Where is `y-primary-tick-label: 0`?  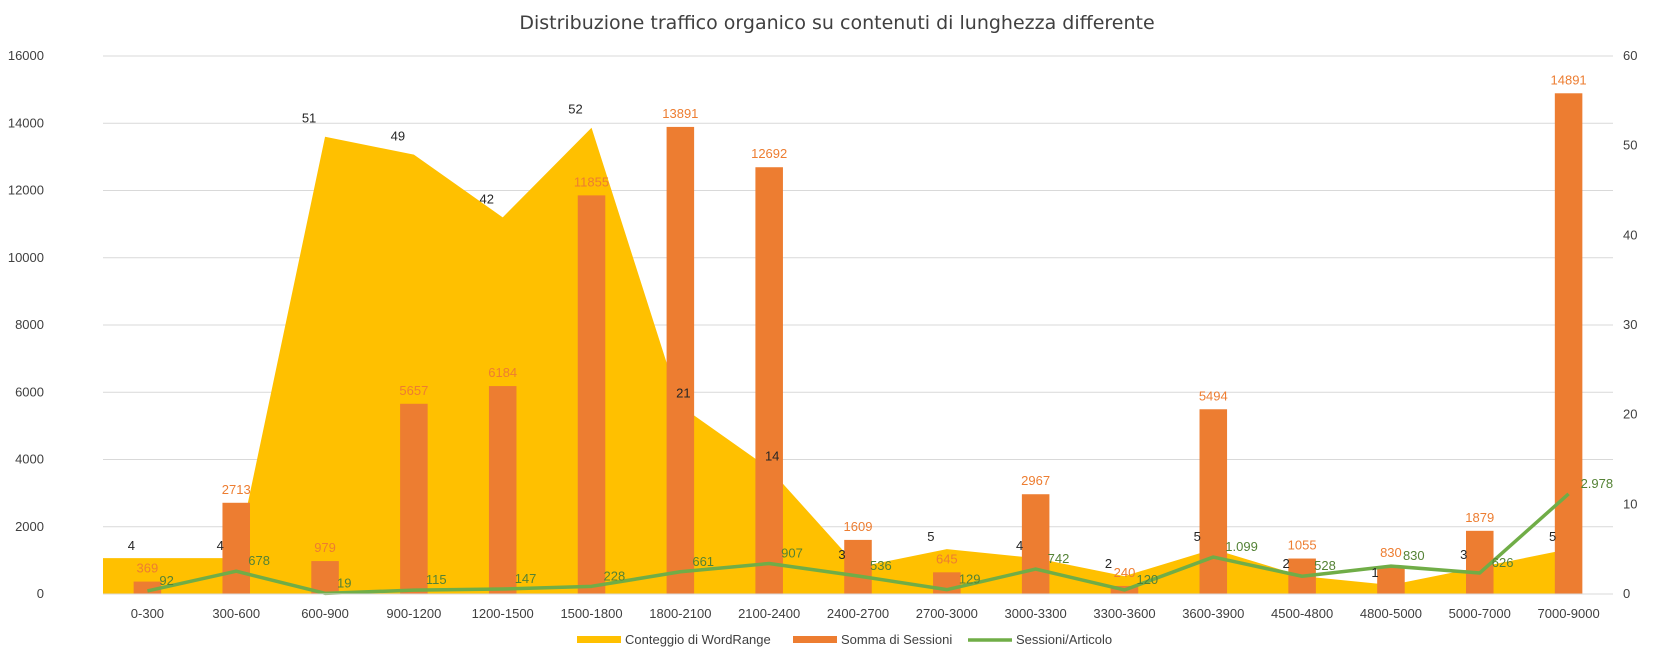
y-primary-tick-label: 0 is located at coordinates (40, 593).